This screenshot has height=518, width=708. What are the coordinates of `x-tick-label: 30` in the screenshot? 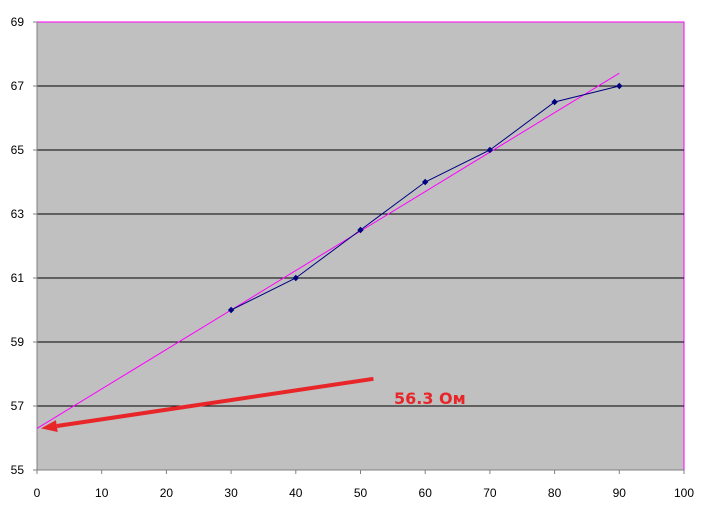 It's located at (231, 493).